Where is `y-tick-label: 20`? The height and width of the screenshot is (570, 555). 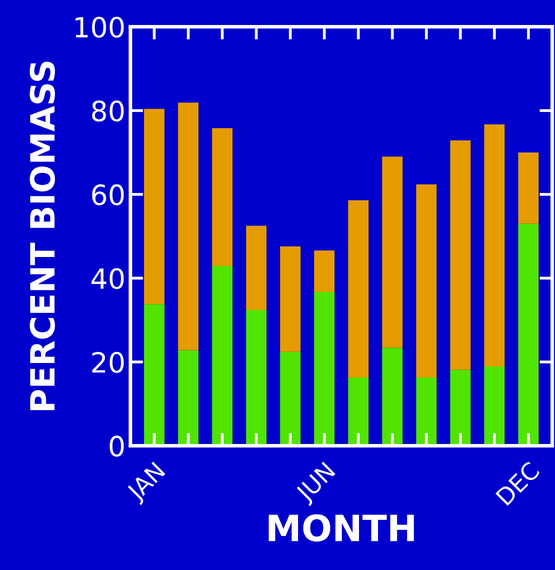 y-tick-label: 20 is located at coordinates (108, 362).